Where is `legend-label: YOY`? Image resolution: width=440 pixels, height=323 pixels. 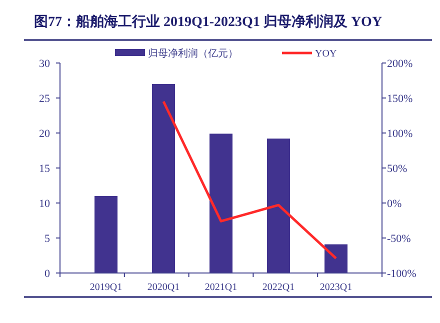
legend-label: YOY is located at coordinates (326, 54).